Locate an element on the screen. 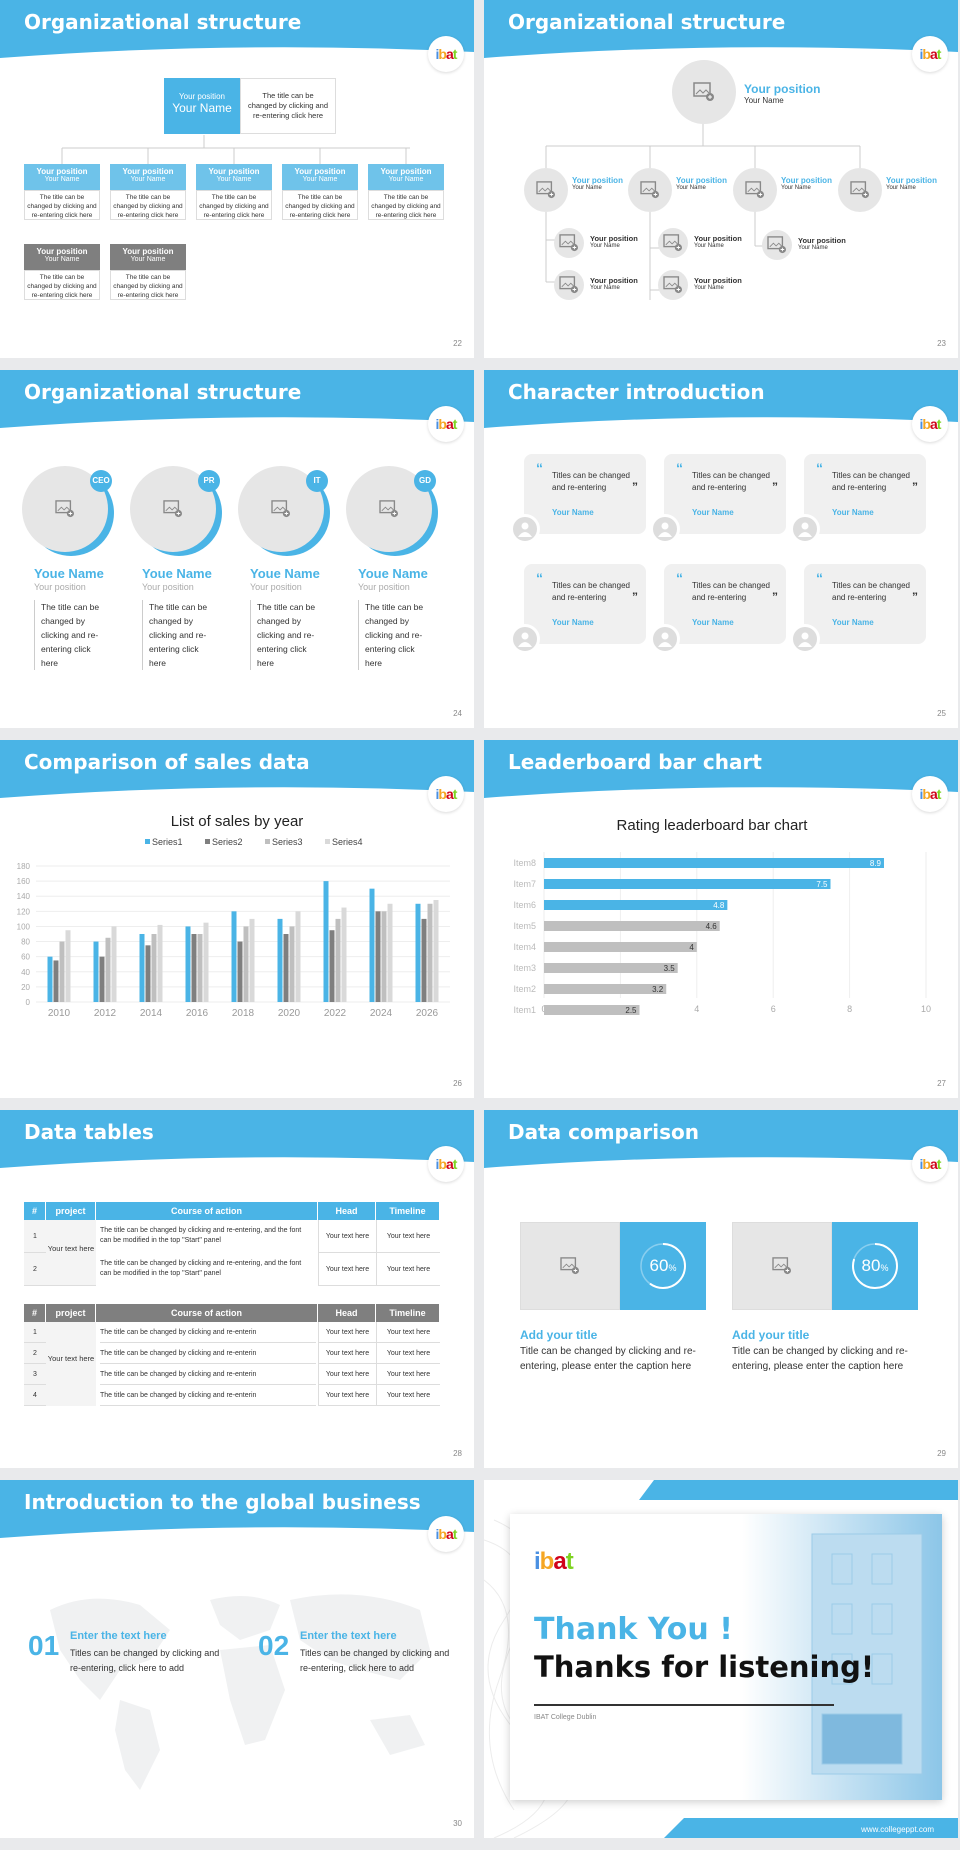 The width and height of the screenshot is (960, 1850). x-tick: 2020 is located at coordinates (289, 1013).